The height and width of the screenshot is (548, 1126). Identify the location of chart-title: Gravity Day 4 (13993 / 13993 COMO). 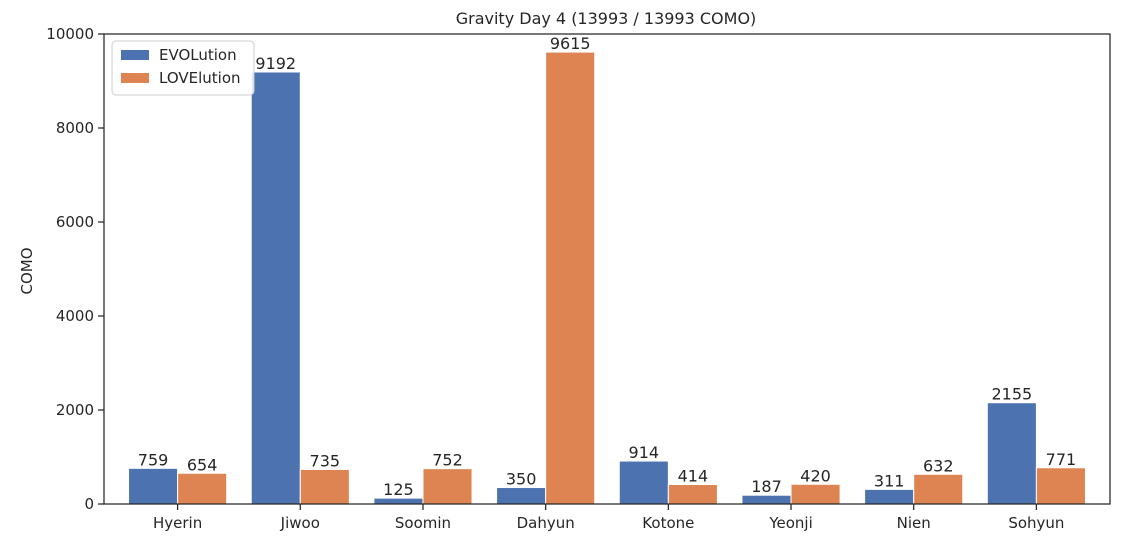
(606, 18).